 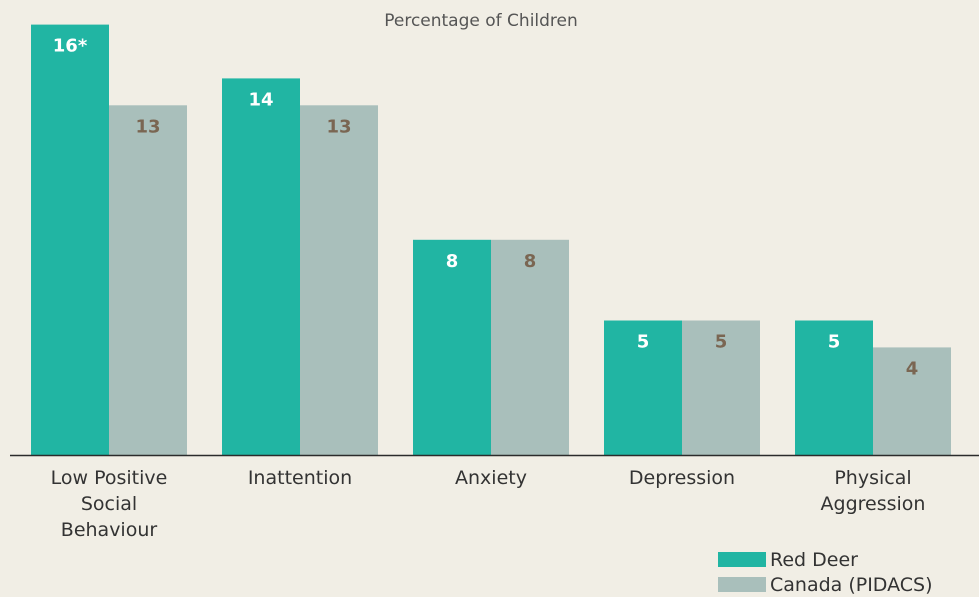 I want to click on legend-item-red-deer: Red Deer, so click(x=825, y=559).